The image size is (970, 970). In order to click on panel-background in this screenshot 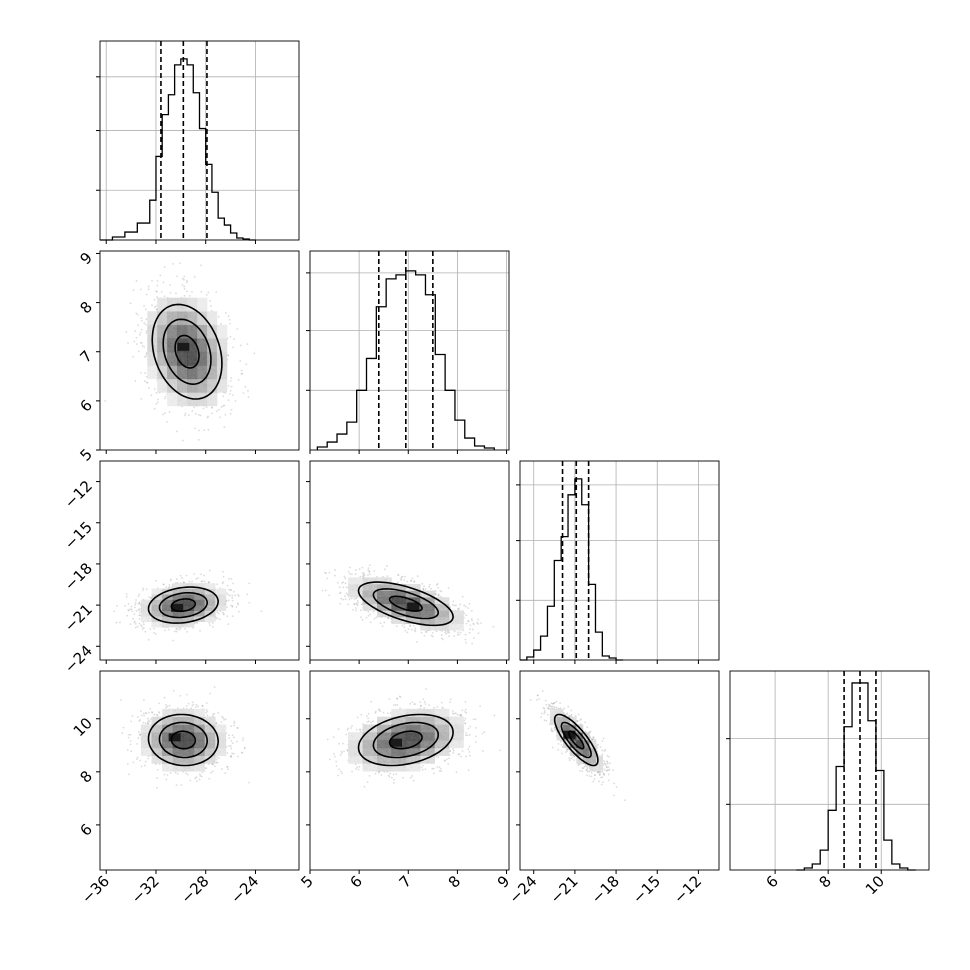, I will do `click(199, 140)`.